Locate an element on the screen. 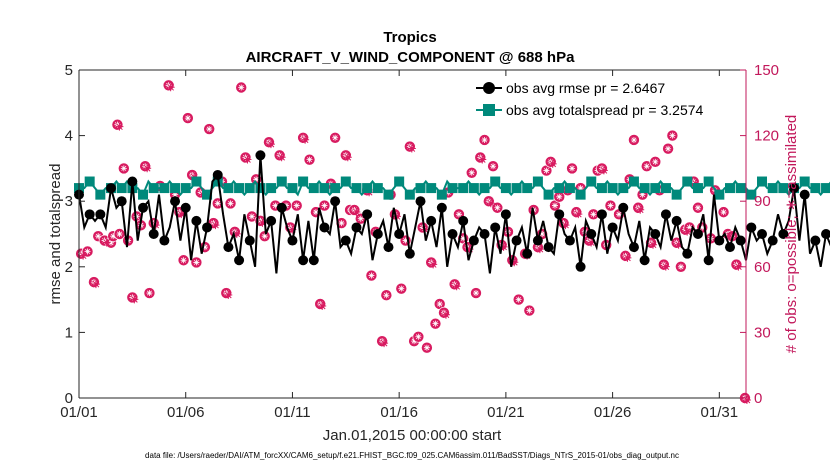 Image resolution: width=830 pixels, height=470 pixels. y-right-tick-label: 90 is located at coordinates (762, 201).